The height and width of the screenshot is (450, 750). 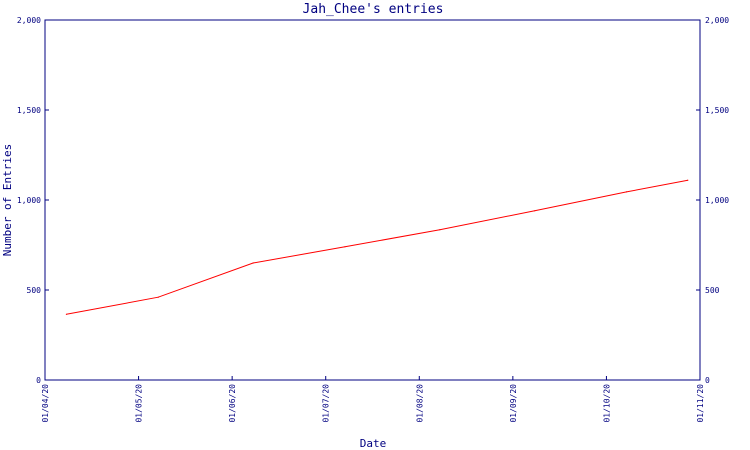 What do you see at coordinates (29, 20) in the screenshot?
I see `y-tick-label-left: 2,000` at bounding box center [29, 20].